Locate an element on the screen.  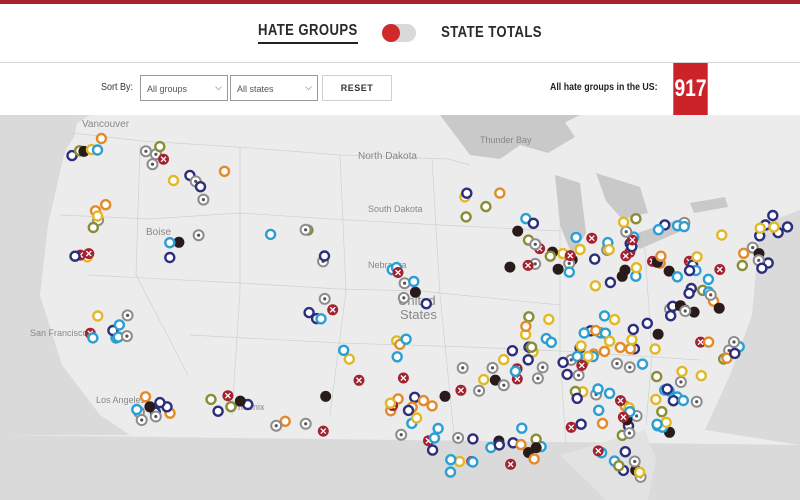
tab-state-totals: STATE TOTALS is located at coordinates (492, 32).